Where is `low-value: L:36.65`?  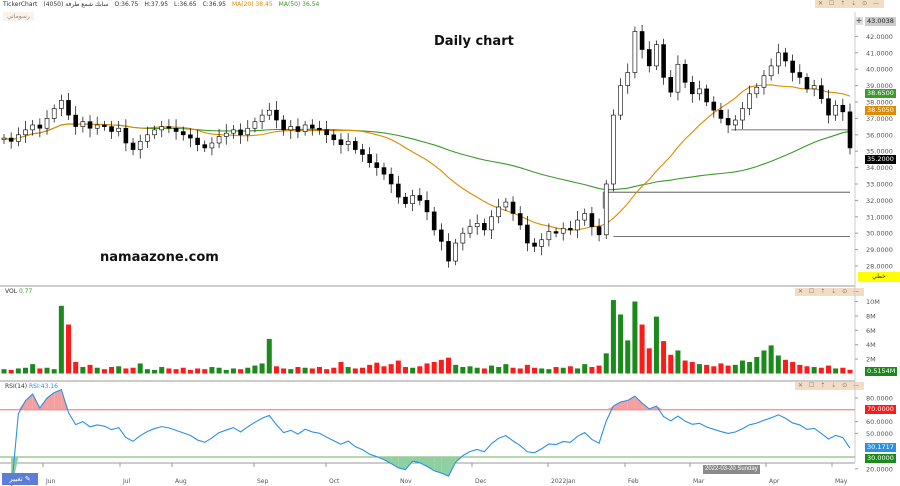
low-value: L:36.65 is located at coordinates (185, 4).